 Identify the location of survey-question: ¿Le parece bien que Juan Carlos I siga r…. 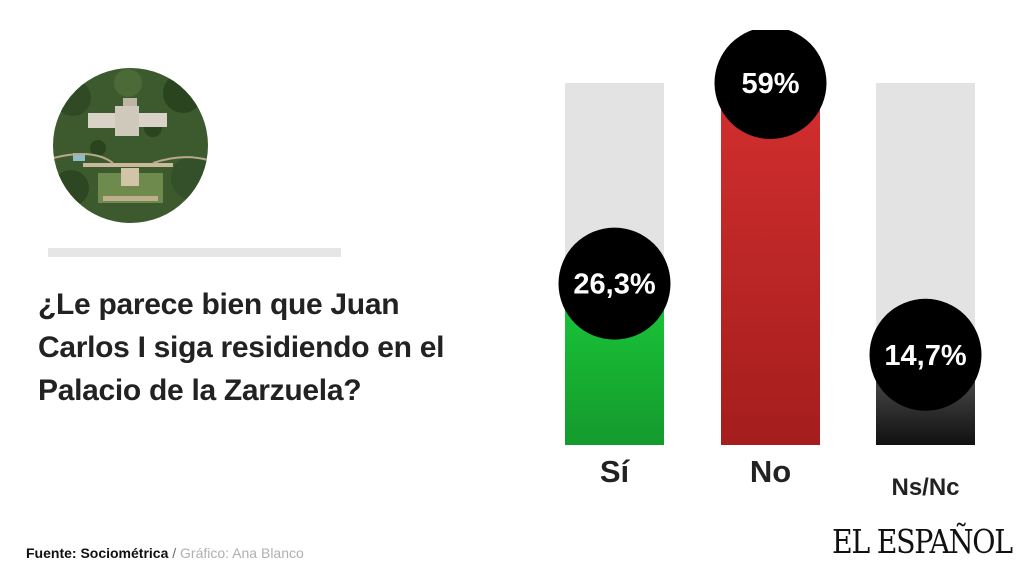
(273, 347).